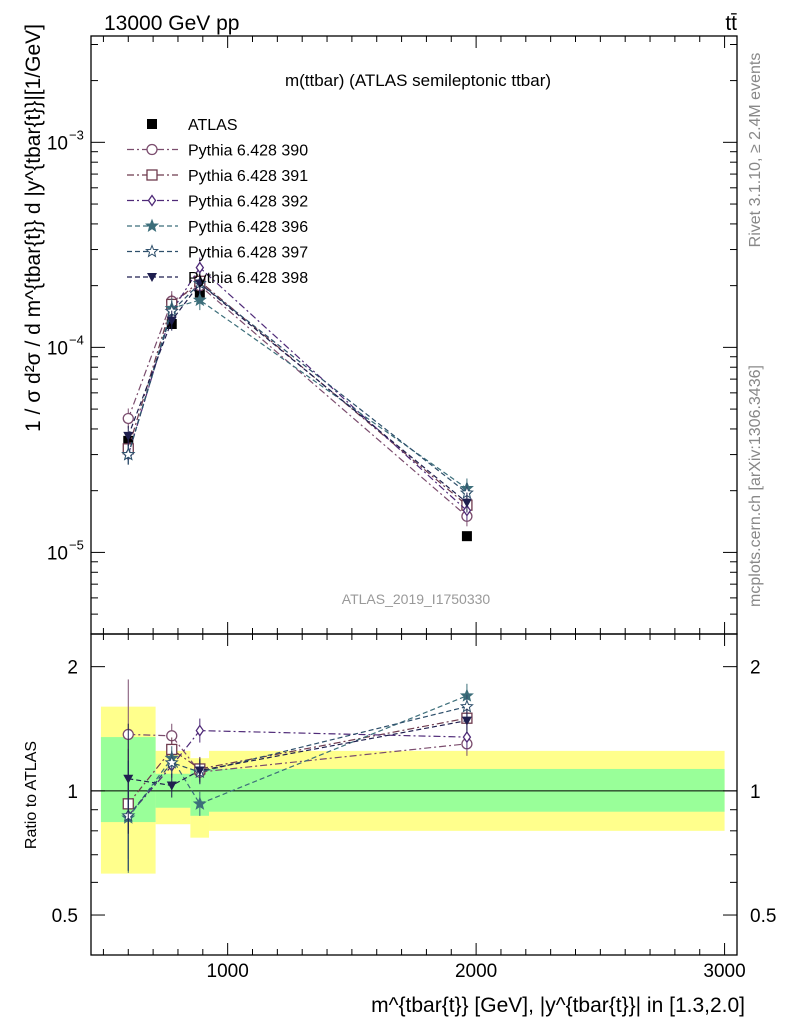 This screenshot has width=786, height=1024. What do you see at coordinates (248, 278) in the screenshot?
I see `legend-label: Pythia 6.428 398` at bounding box center [248, 278].